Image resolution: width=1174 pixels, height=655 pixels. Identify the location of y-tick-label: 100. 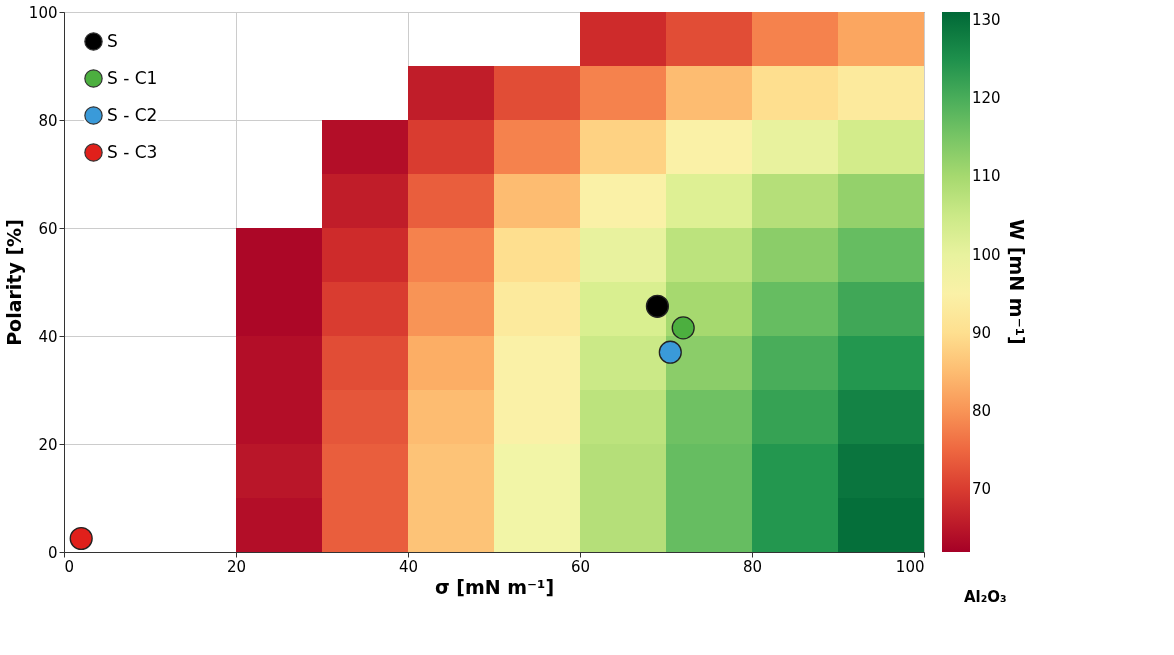
(43, 12).